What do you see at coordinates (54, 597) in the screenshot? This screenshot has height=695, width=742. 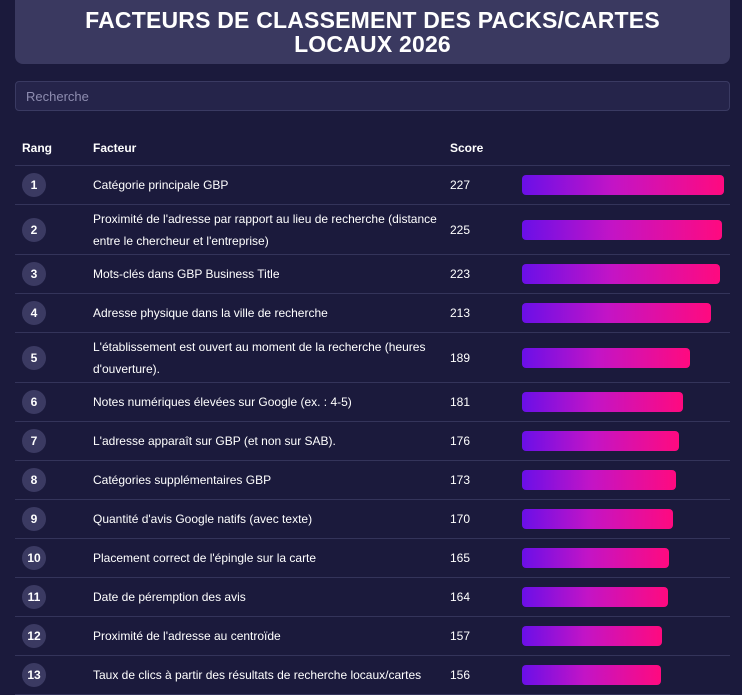 I see `rank-cell: 11` at bounding box center [54, 597].